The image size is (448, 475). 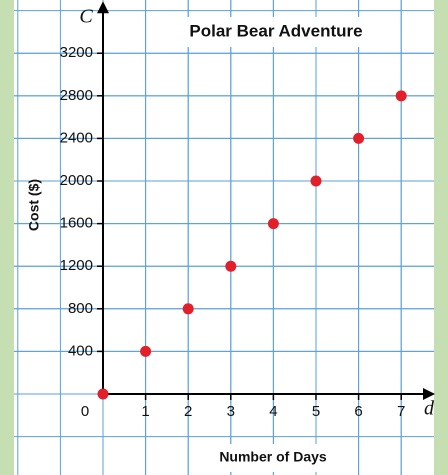 What do you see at coordinates (76, 265) in the screenshot?
I see `y-tick-label: 1200` at bounding box center [76, 265].